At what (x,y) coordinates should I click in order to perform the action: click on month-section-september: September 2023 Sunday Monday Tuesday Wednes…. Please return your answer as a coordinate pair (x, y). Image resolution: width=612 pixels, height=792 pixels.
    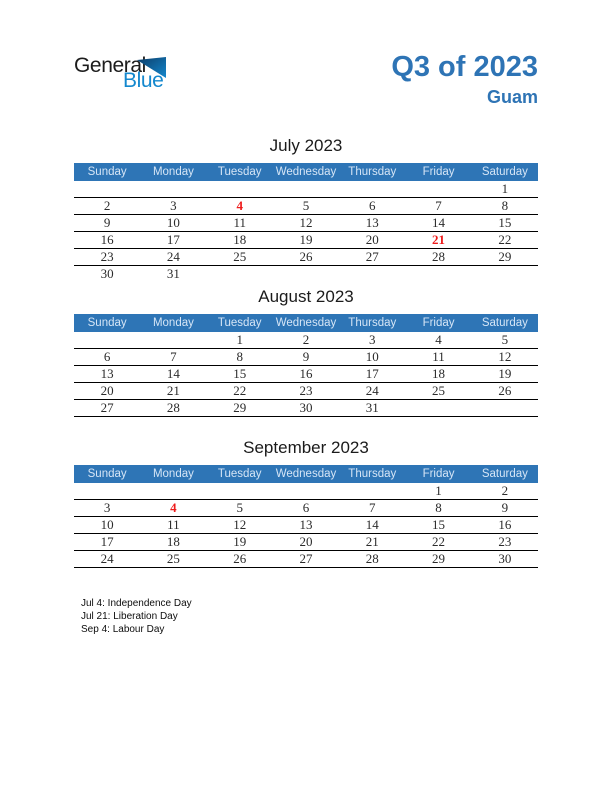
    Looking at the image, I should click on (306, 511).